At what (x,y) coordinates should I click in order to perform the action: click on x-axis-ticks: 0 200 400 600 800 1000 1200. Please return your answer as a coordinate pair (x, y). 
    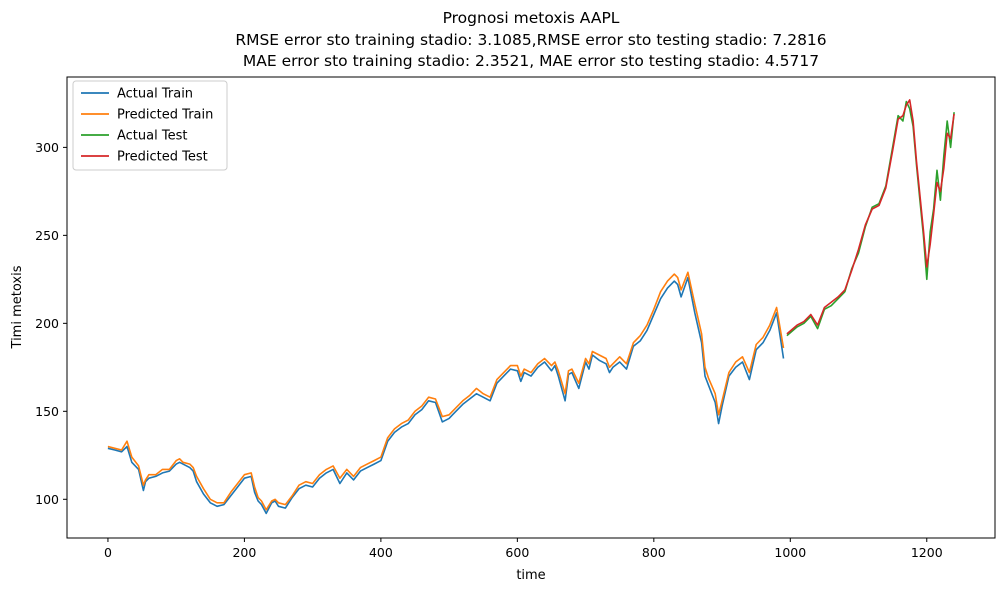
    Looking at the image, I should click on (523, 549).